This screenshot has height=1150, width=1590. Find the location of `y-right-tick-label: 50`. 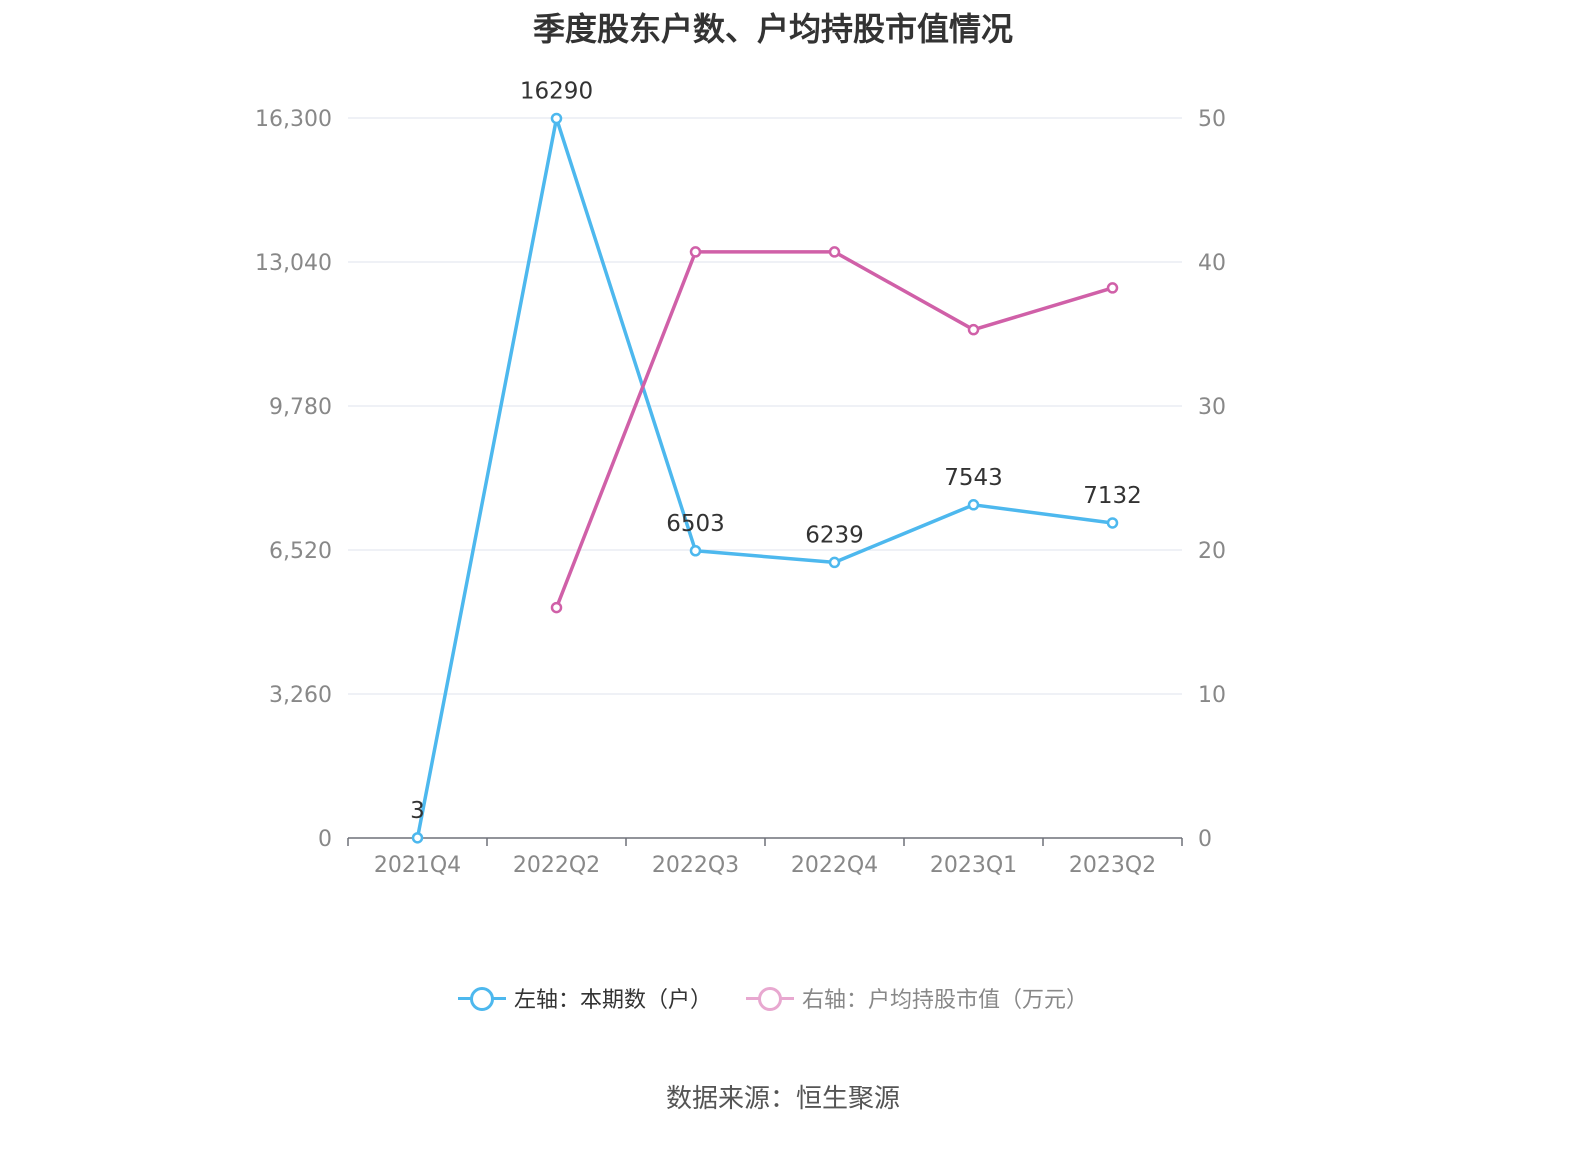

y-right-tick-label: 50 is located at coordinates (1212, 119).